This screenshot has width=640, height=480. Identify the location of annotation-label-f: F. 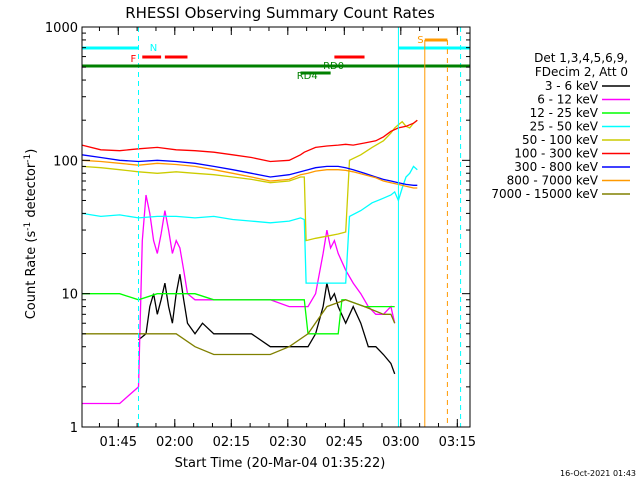
(134, 59).